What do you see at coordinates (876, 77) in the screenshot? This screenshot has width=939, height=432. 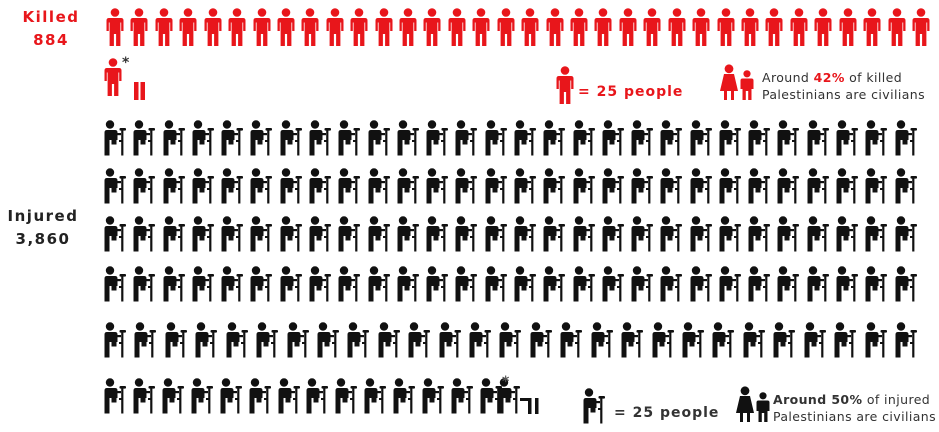 I see `killed-note-suffix: of killed` at bounding box center [876, 77].